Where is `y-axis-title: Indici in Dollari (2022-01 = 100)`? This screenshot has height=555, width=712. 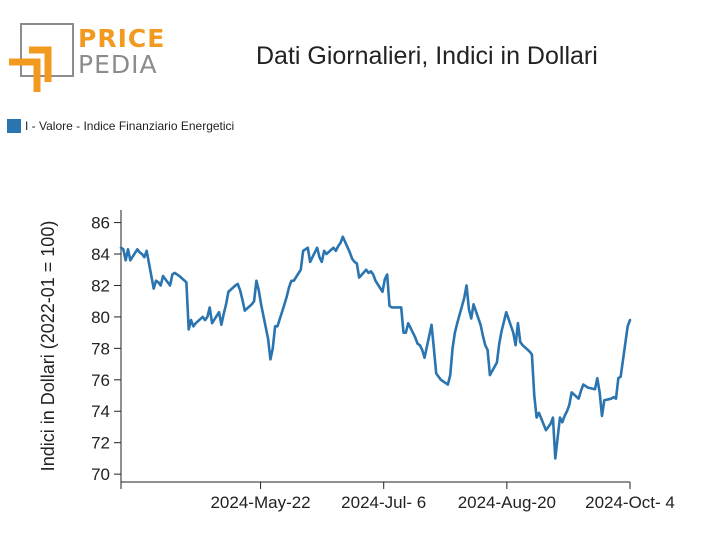 y-axis-title: Indici in Dollari (2022-01 = 100) is located at coordinates (48, 346).